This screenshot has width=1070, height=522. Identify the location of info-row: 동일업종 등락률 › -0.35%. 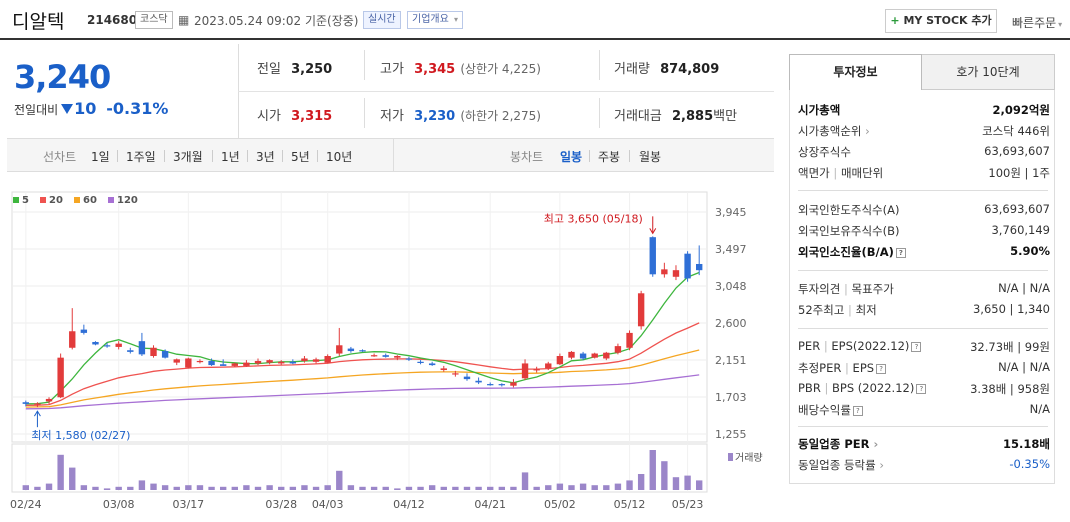
(924, 467).